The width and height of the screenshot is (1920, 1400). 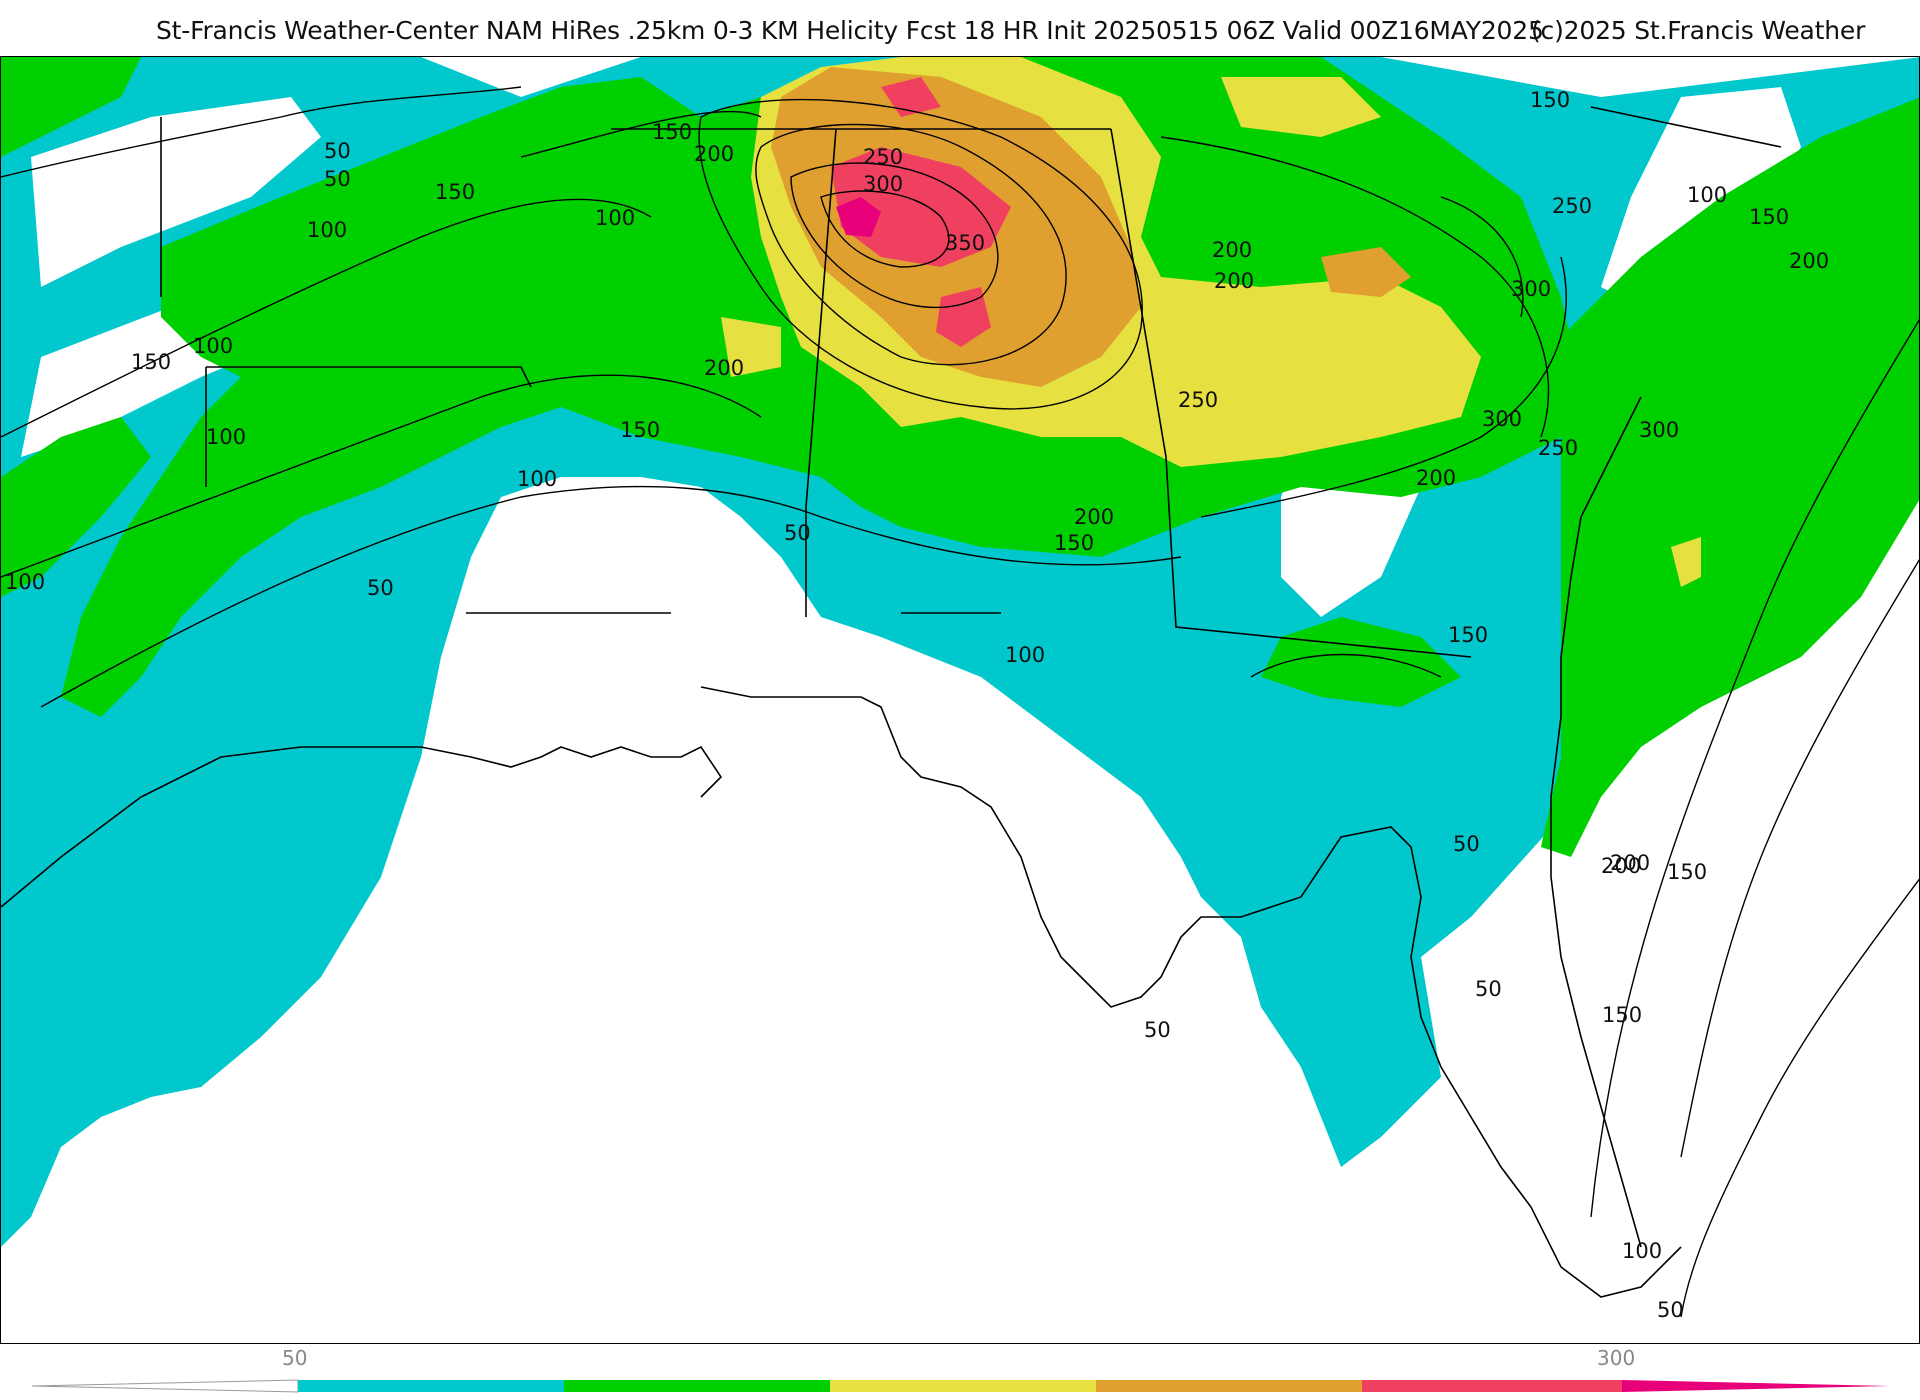 What do you see at coordinates (697, 1386) in the screenshot?
I see `colorbar-segment-green` at bounding box center [697, 1386].